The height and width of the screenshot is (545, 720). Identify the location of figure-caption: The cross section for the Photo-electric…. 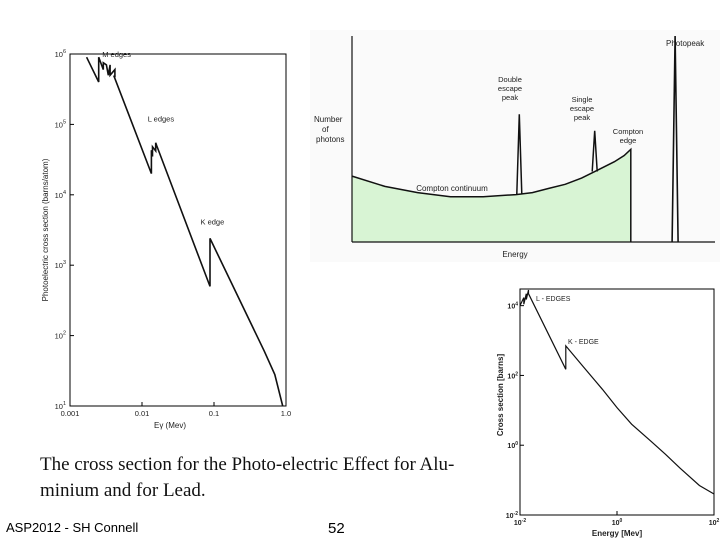
(265, 478).